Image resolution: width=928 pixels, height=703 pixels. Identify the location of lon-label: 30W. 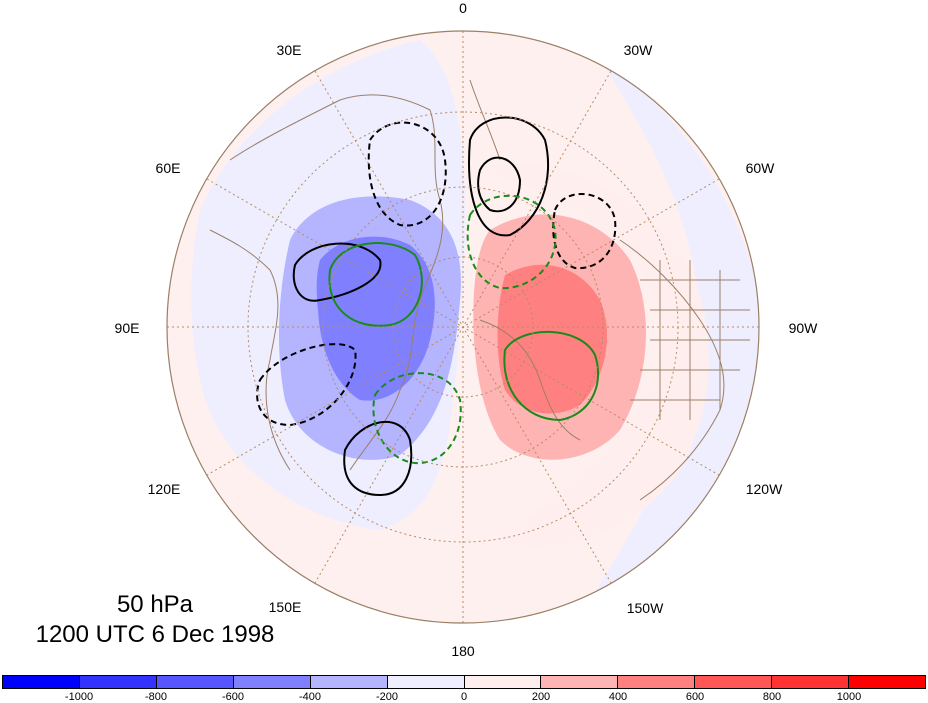
(638, 50).